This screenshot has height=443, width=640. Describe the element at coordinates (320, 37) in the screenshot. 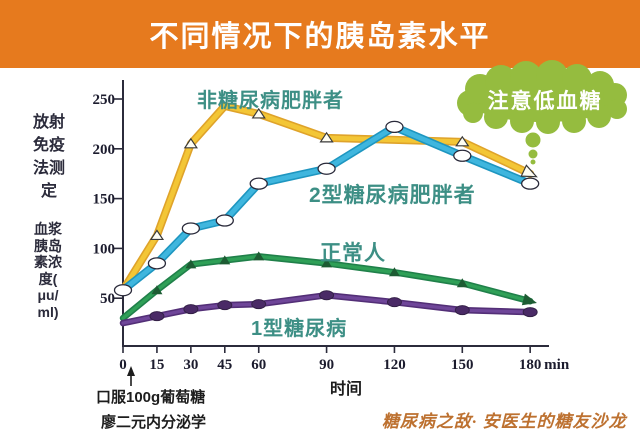

I see `page-title: 不同情况下的胰岛素水平` at that location.